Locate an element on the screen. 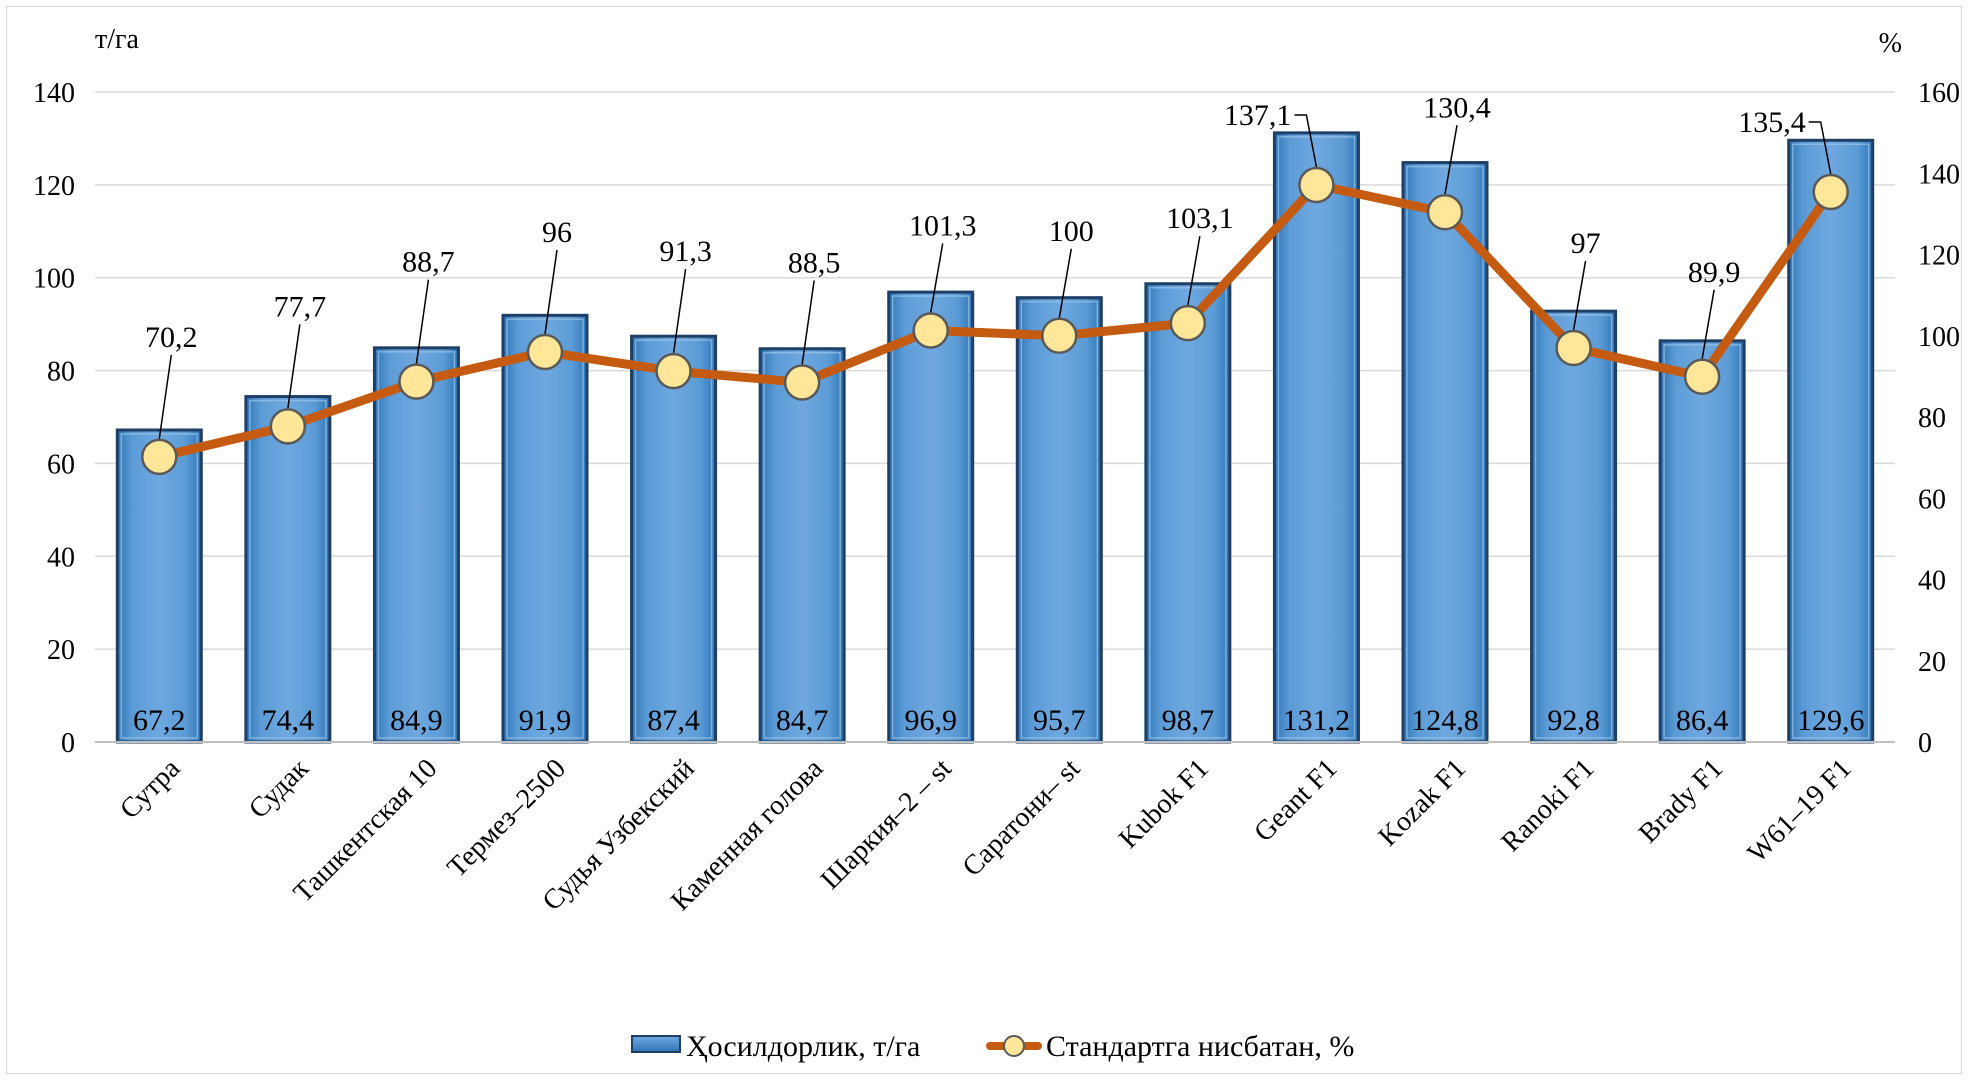 The width and height of the screenshot is (1970, 1080). bar-value-label: 84,9 is located at coordinates (416, 720).